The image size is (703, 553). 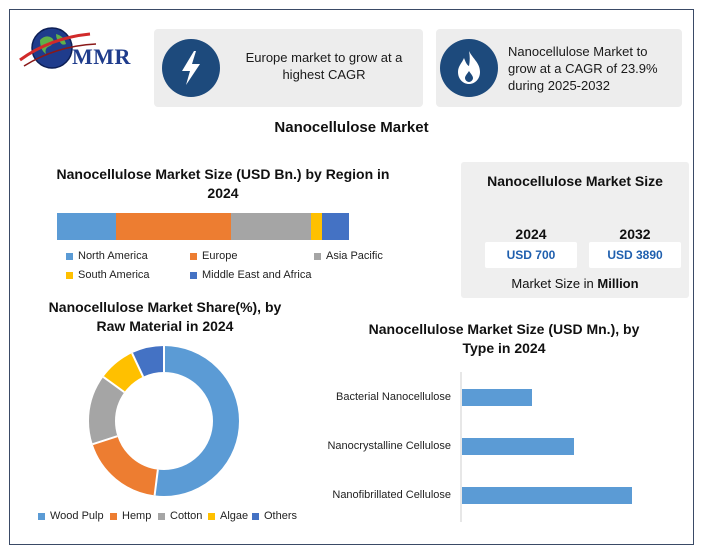 I want to click on legend-label: Wood Pulp, so click(x=77, y=516).